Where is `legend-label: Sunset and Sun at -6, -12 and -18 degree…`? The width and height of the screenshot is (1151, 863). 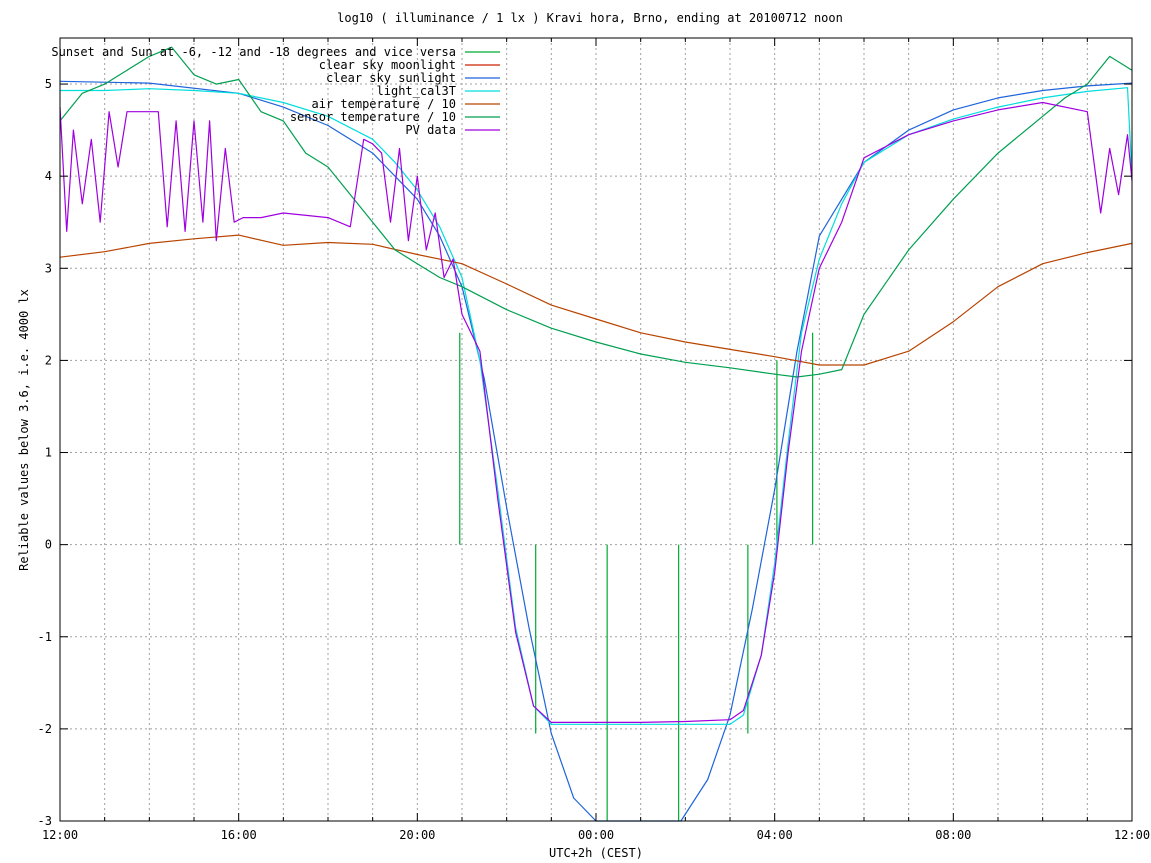
legend-label: Sunset and Sun at -6, -12 and -18 degree… is located at coordinates (253, 52).